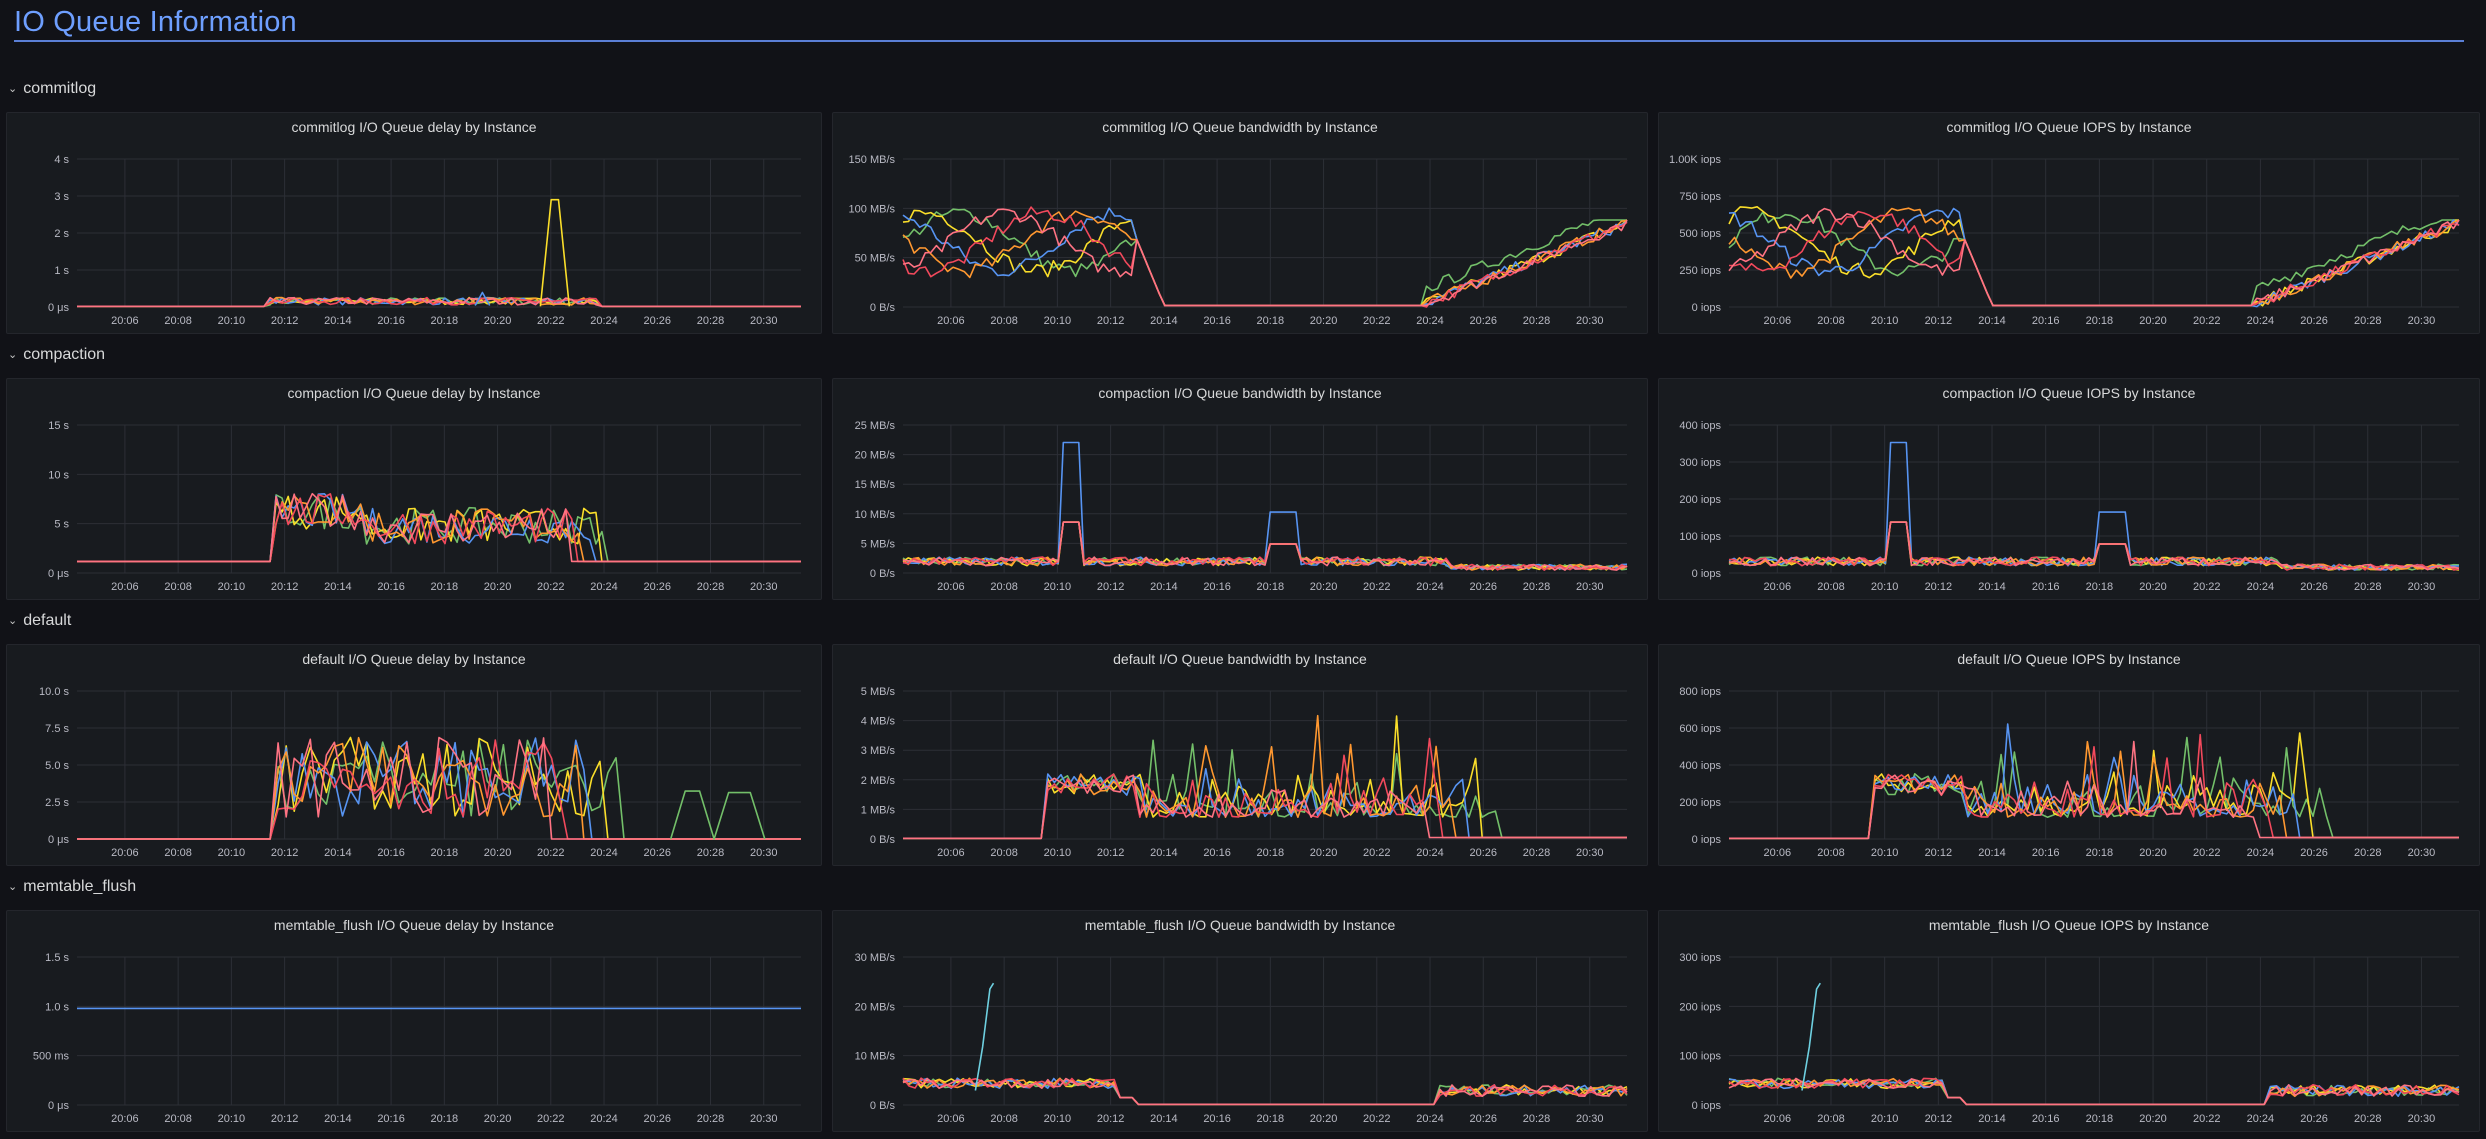 This screenshot has height=1139, width=2486. What do you see at coordinates (47, 620) in the screenshot?
I see `row-label: default` at bounding box center [47, 620].